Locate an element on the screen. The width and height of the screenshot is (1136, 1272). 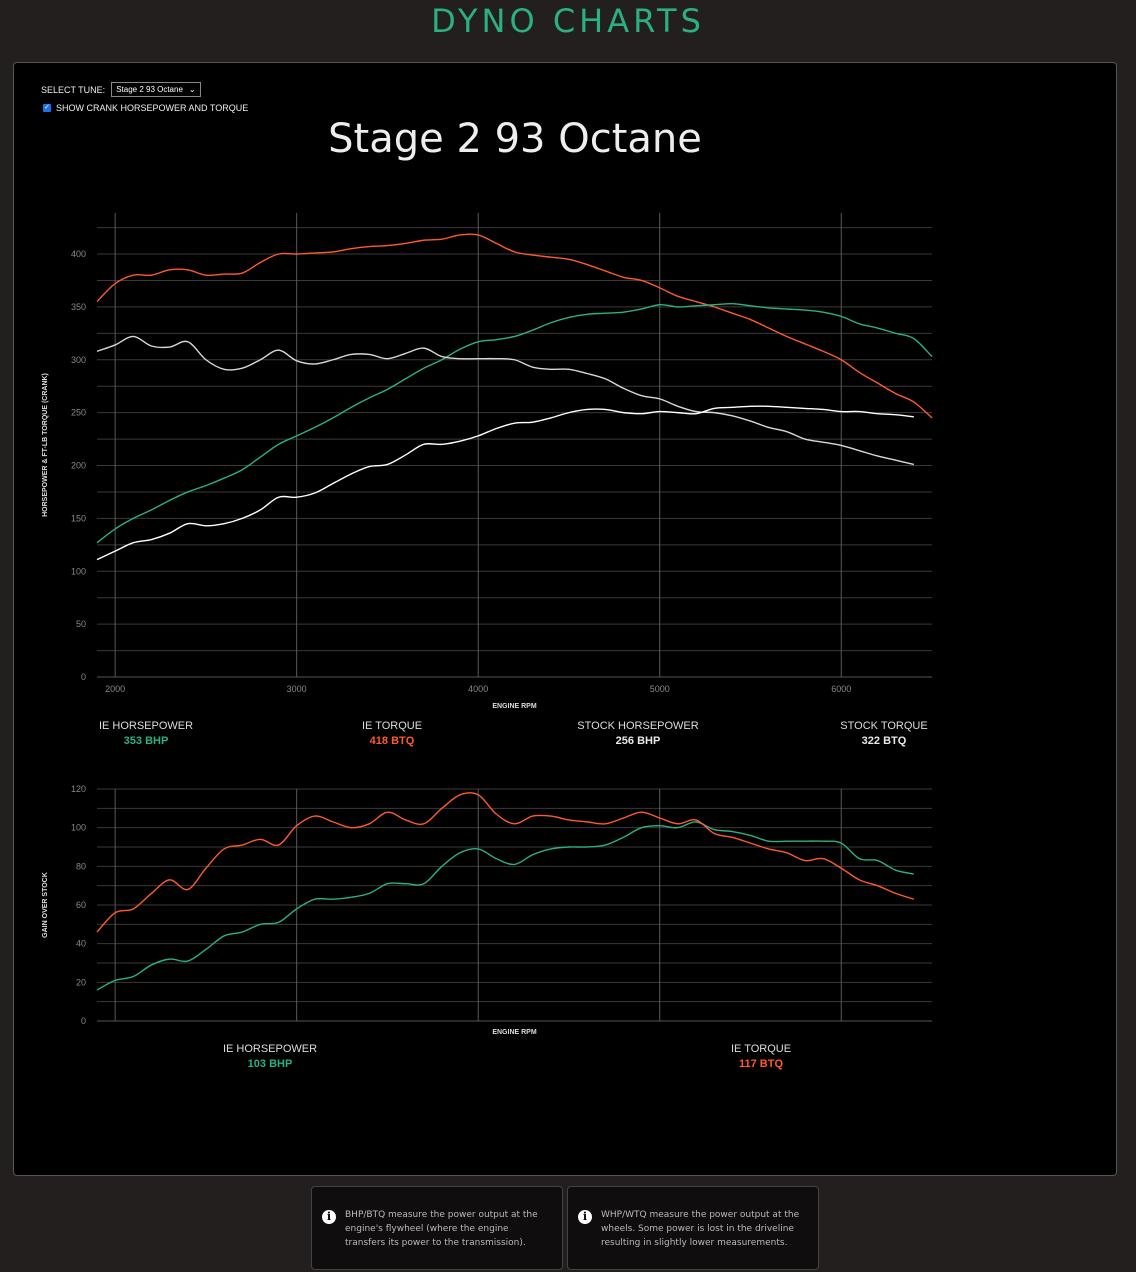
y-tick-label: 200 is located at coordinates (78, 466).